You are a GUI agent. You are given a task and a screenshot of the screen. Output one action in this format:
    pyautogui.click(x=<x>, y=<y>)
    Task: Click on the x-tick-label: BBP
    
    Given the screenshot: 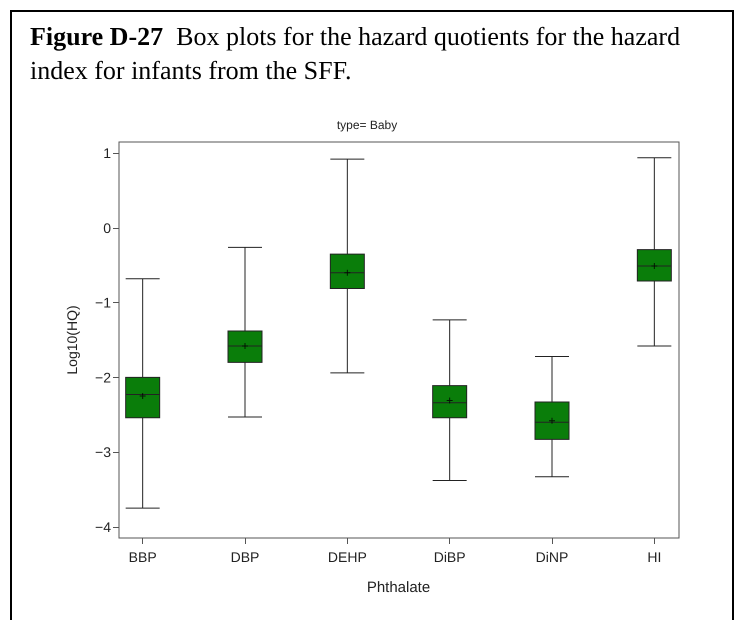 What is the action you would take?
    pyautogui.click(x=142, y=557)
    